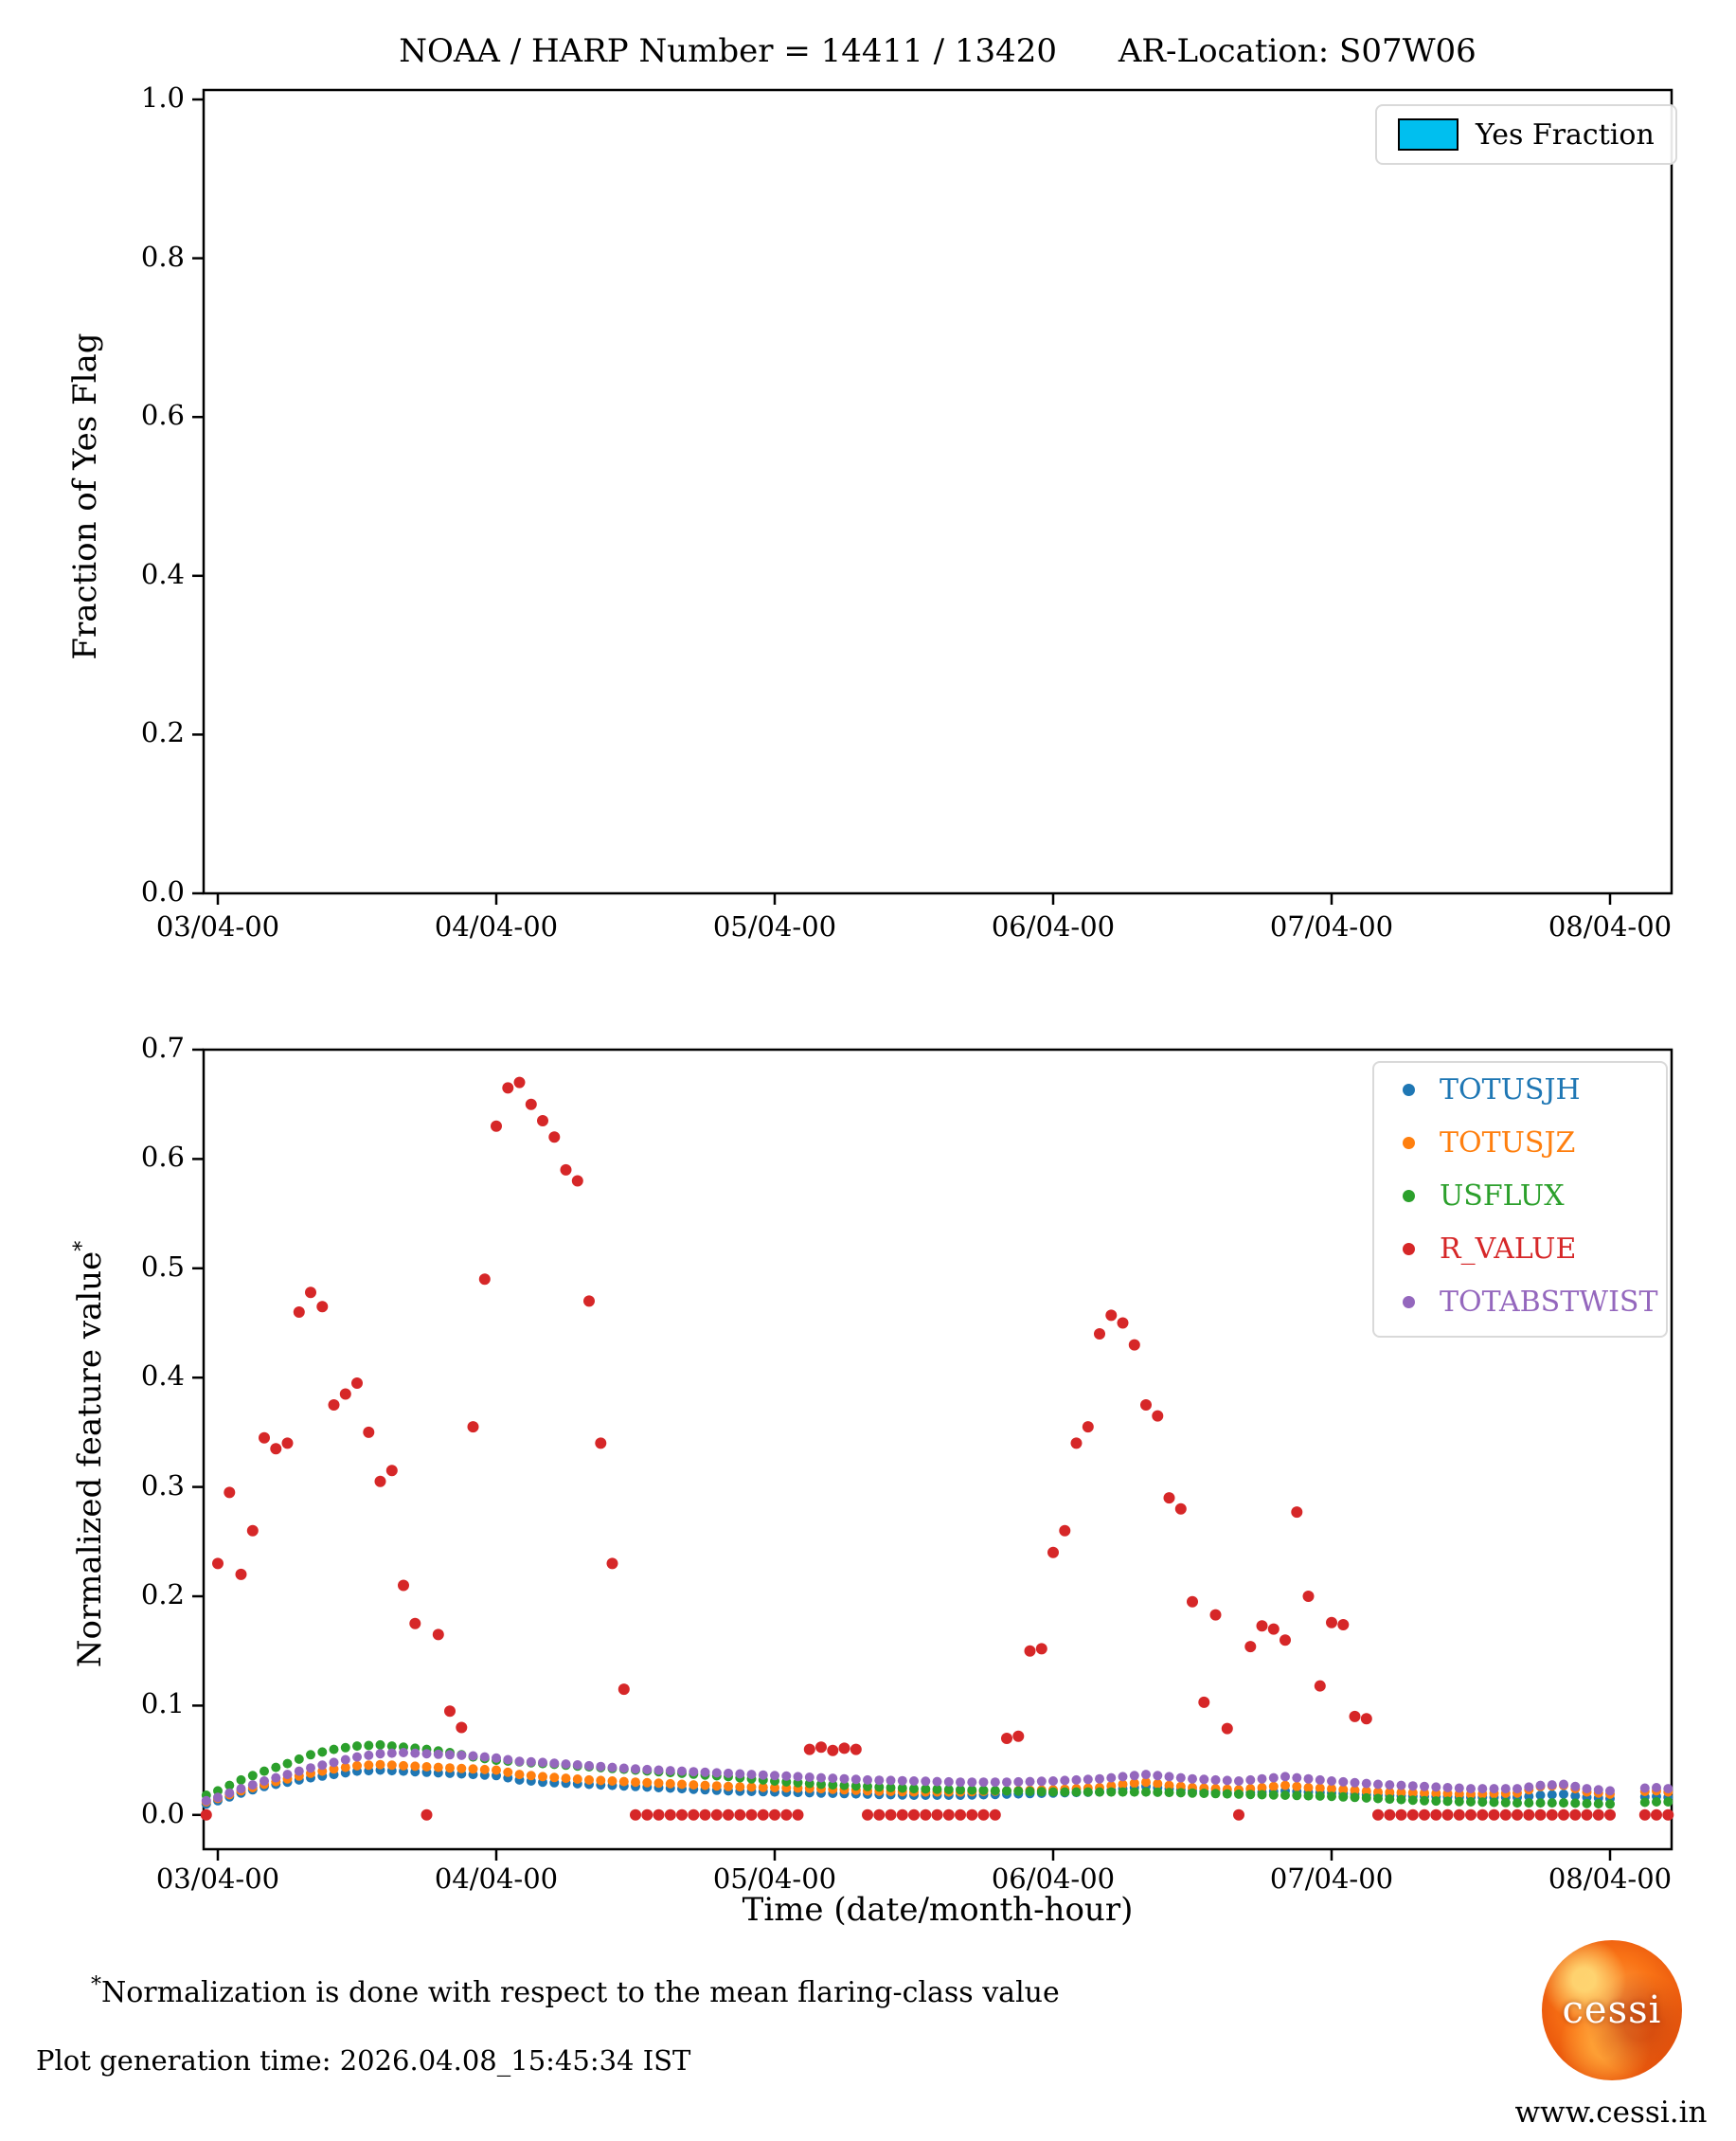  What do you see at coordinates (90, 1459) in the screenshot?
I see `bottom-y-axis-label-text: Normalized feature value` at bounding box center [90, 1459].